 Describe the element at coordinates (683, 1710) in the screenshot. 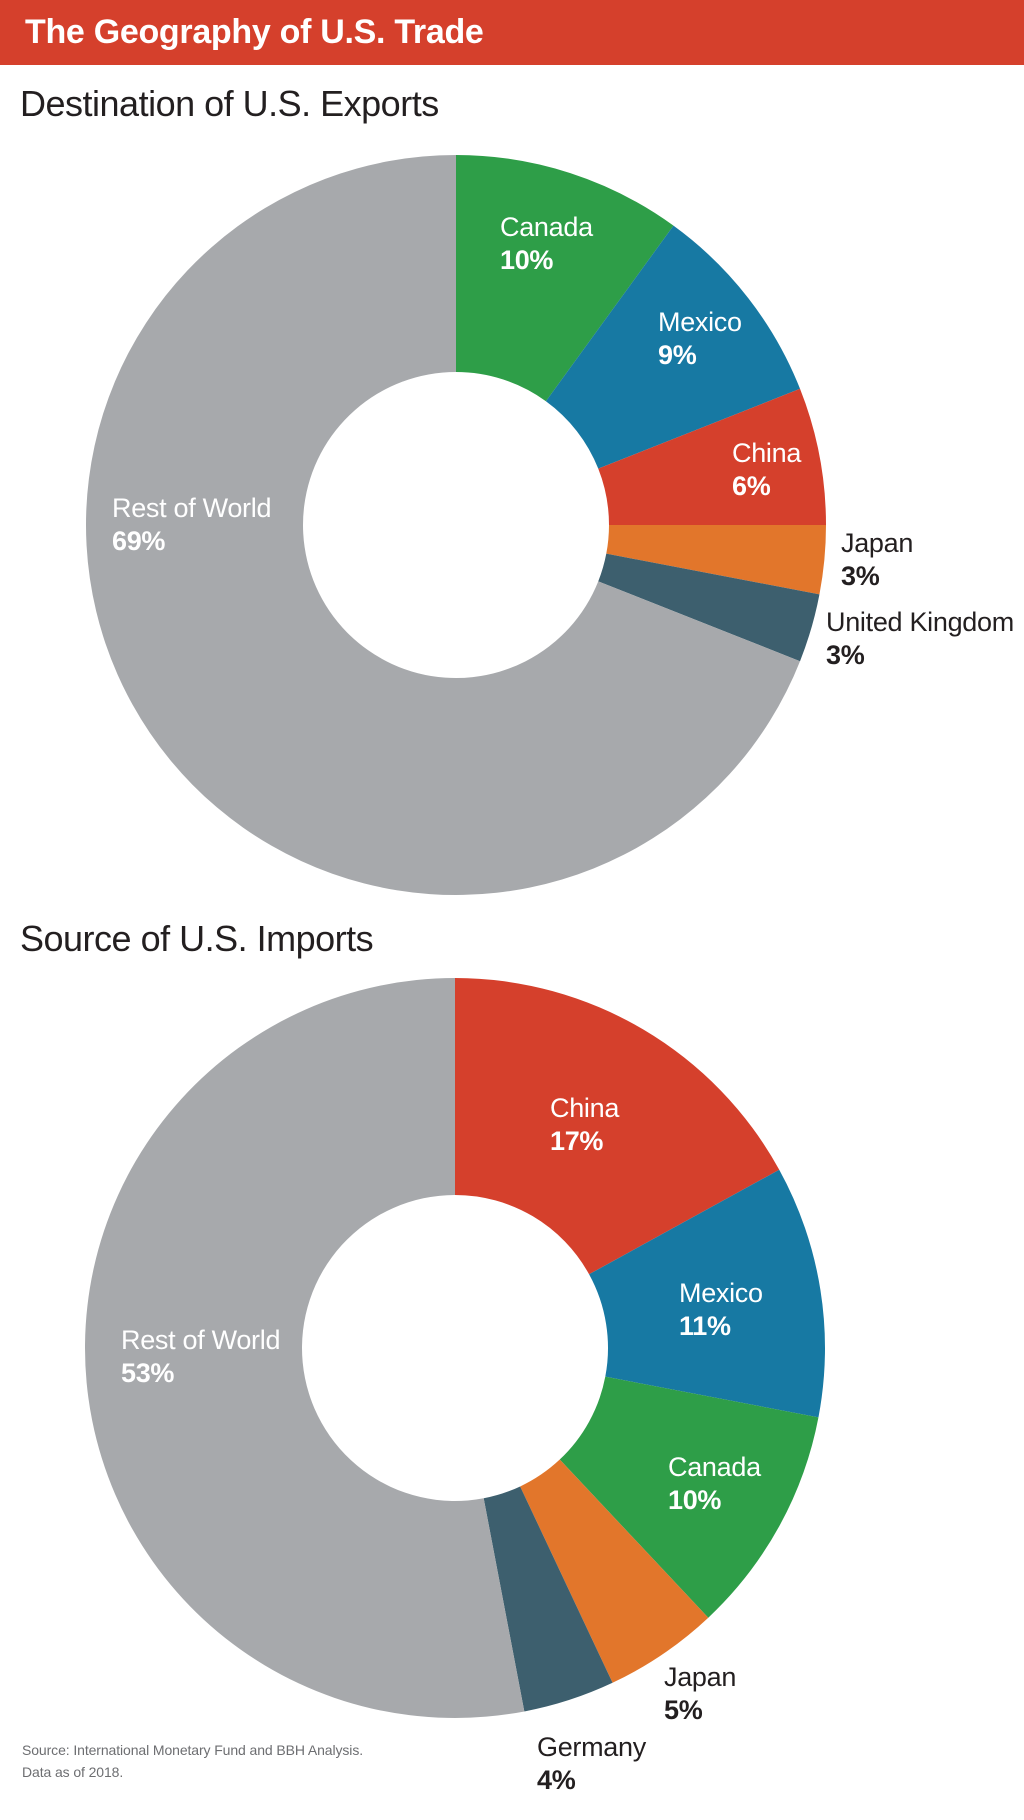

I see `slice-label-value: 5%` at that location.